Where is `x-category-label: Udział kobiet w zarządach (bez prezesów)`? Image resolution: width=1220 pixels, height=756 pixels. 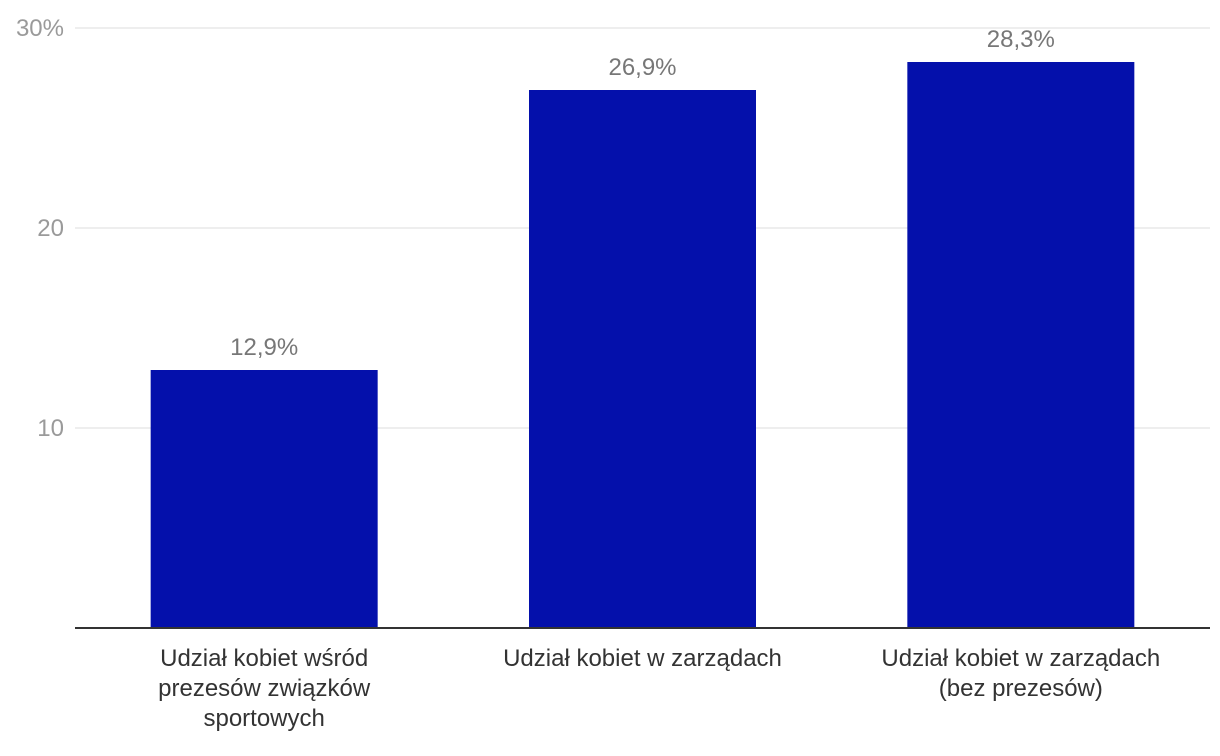
x-category-label: Udział kobiet w zarządach (bez prezesów) is located at coordinates (1020, 673).